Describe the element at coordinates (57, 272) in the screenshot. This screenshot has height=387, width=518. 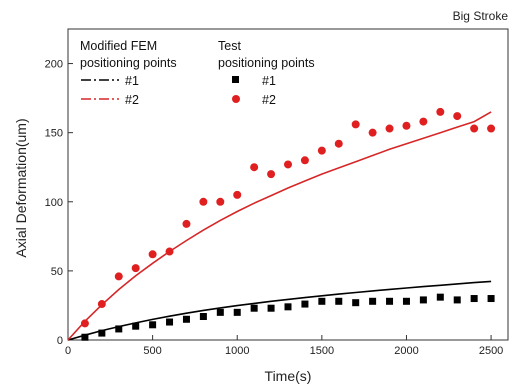
I see `y-tick-label: 50` at that location.